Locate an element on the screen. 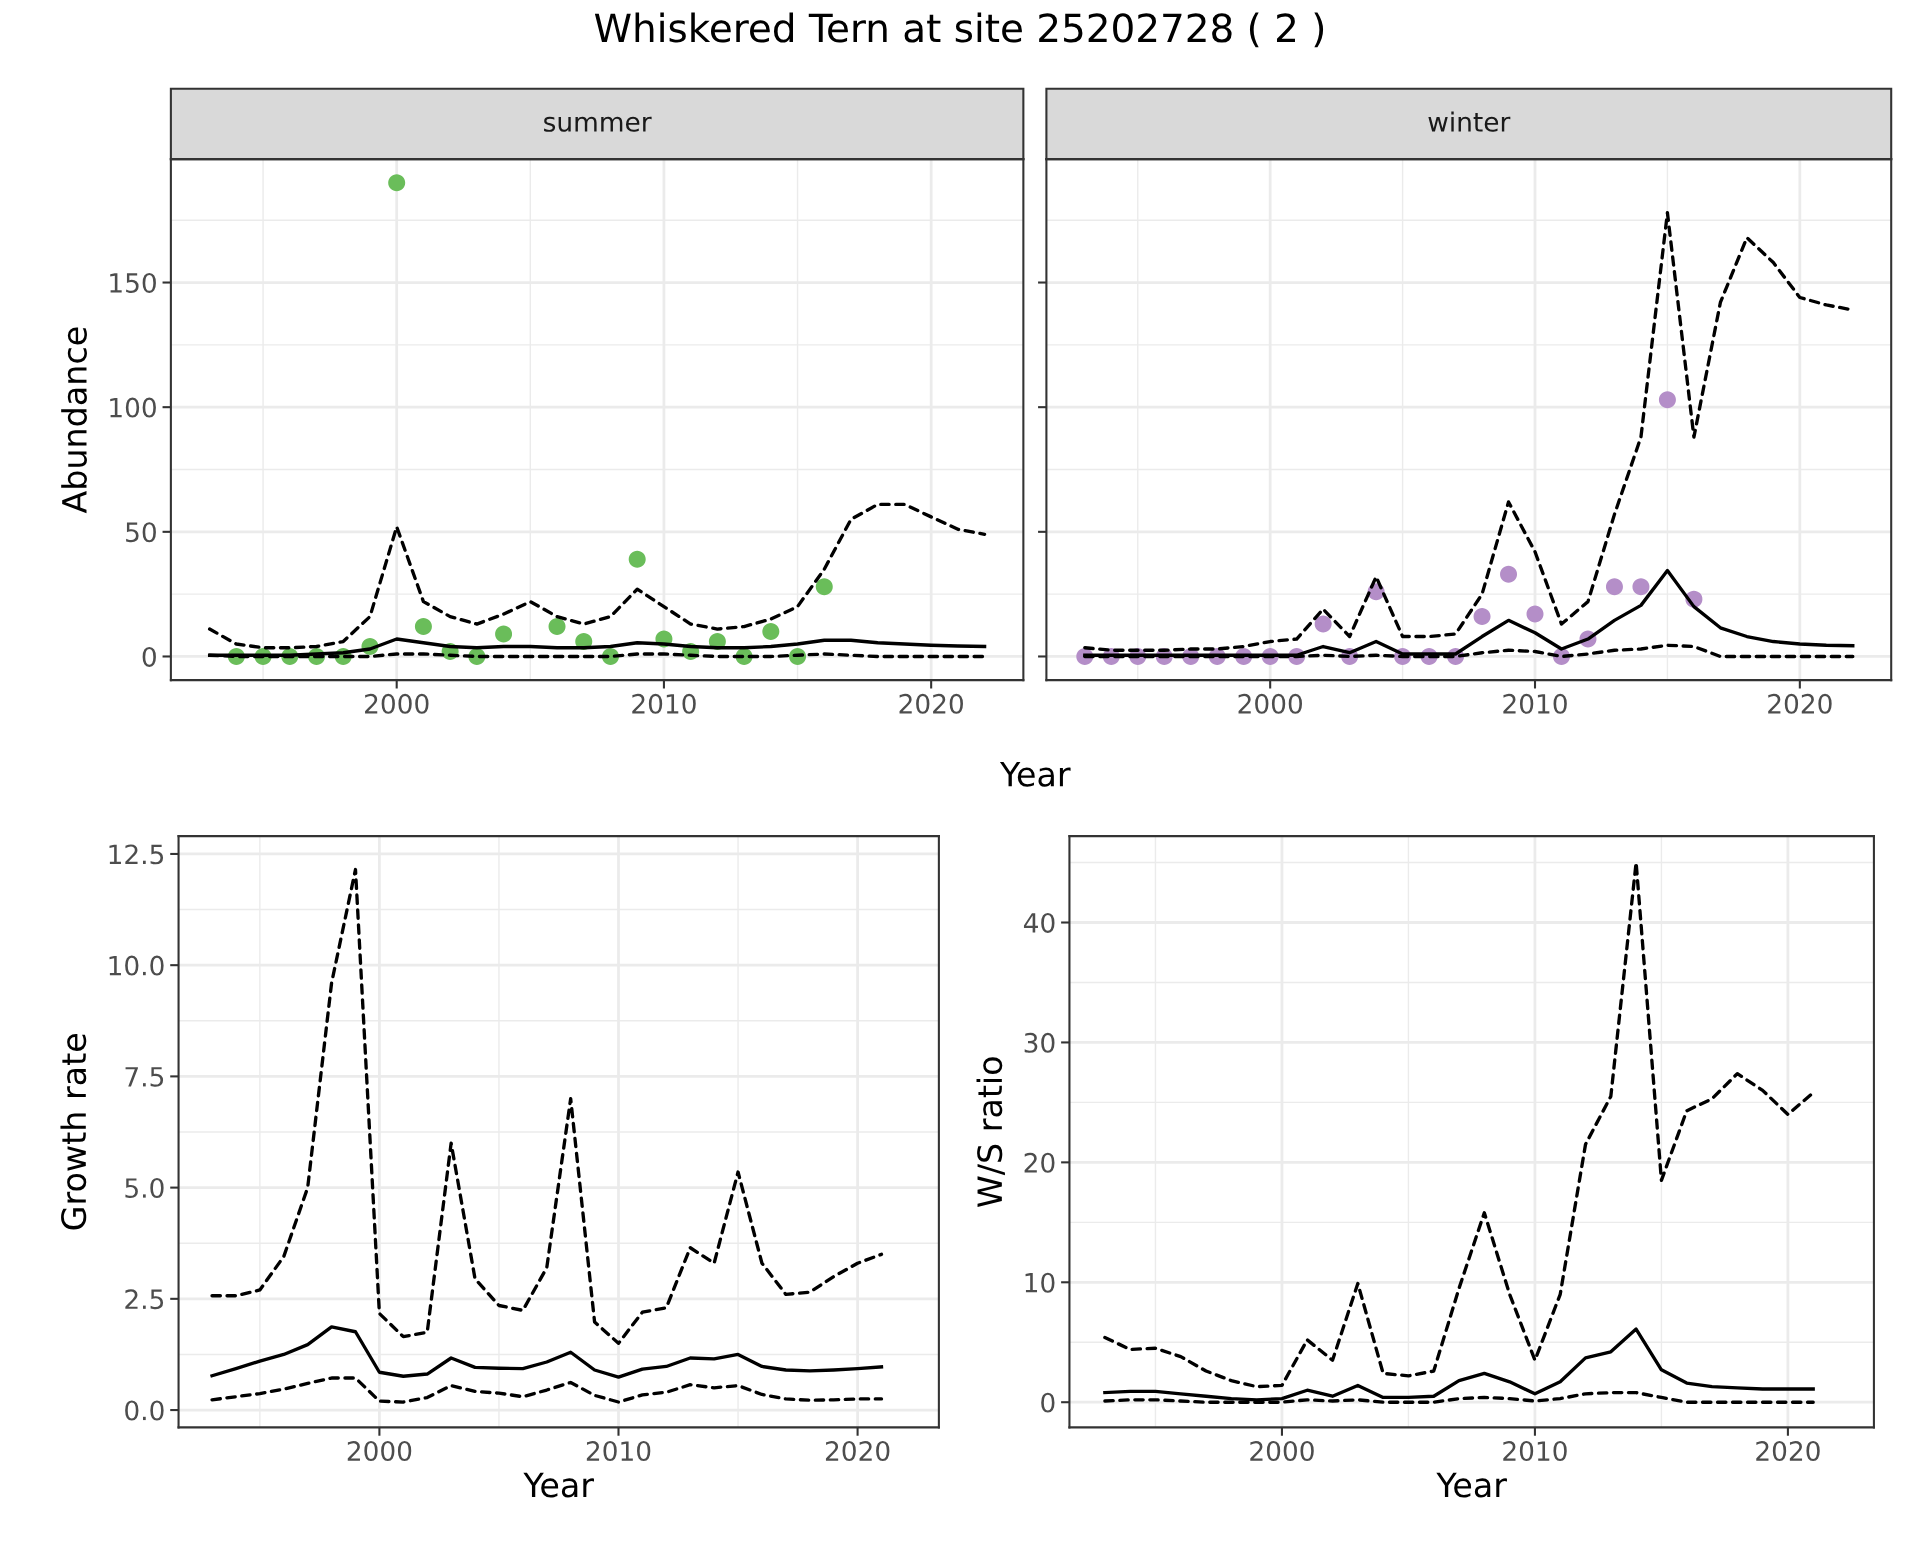 The width and height of the screenshot is (1920, 1560). y-tick-label: 10 is located at coordinates (1040, 1282).